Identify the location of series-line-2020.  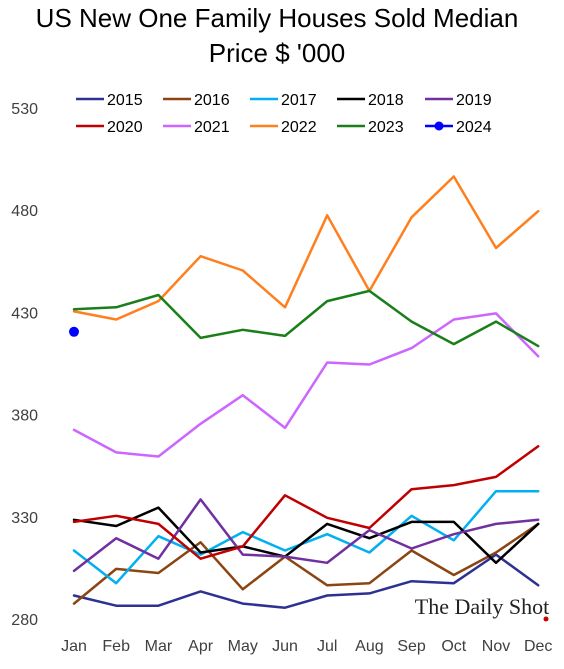
(306, 502).